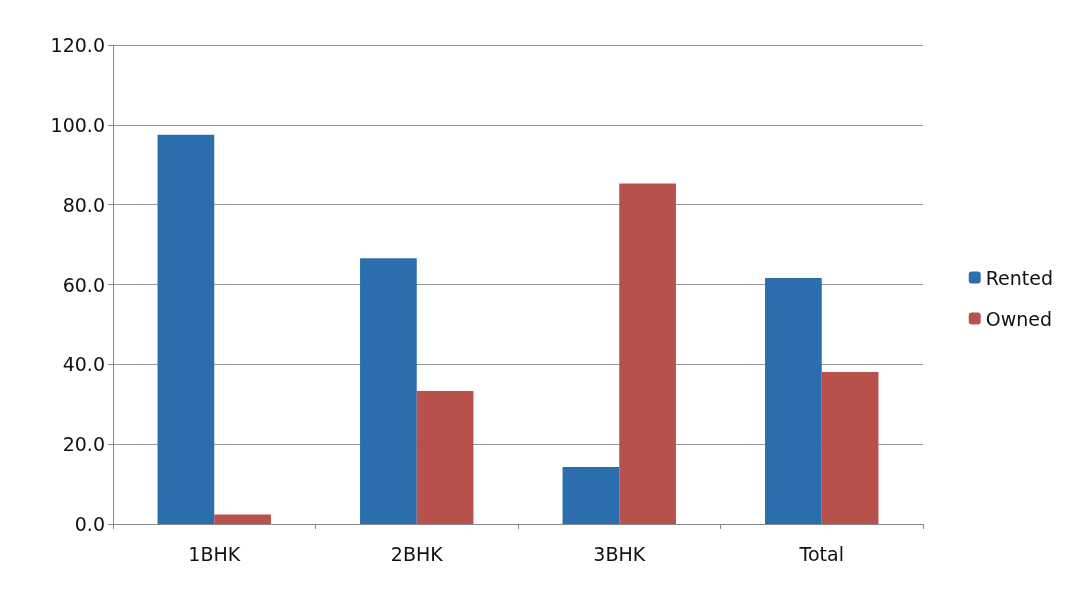 This screenshot has width=1081, height=596. Describe the element at coordinates (83, 444) in the screenshot. I see `y-tick-label: 20.0` at that location.